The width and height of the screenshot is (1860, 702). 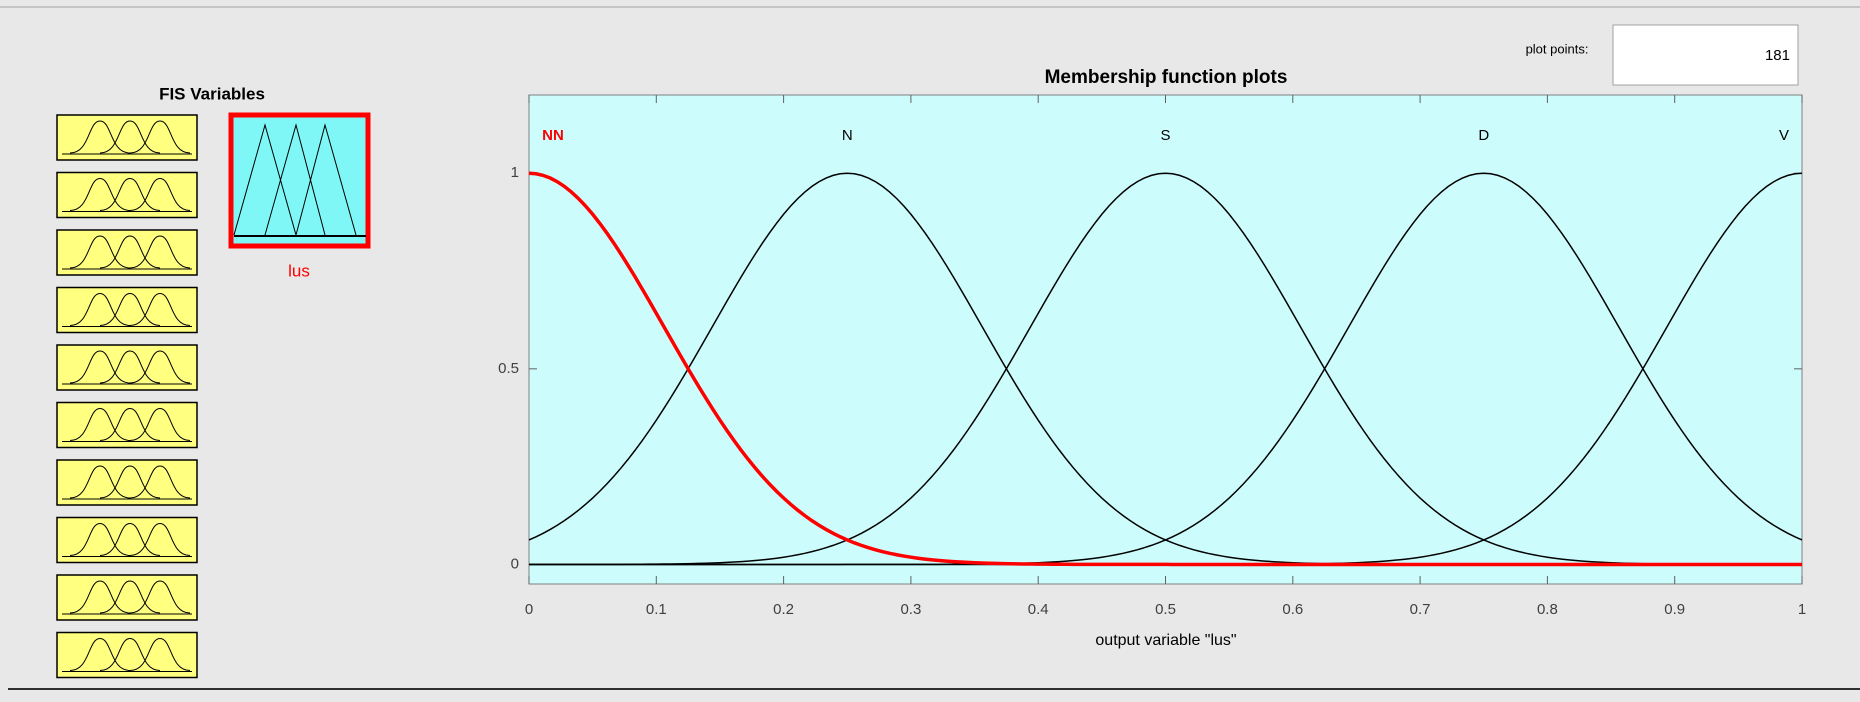 What do you see at coordinates (127, 396) in the screenshot?
I see `input-variables` at bounding box center [127, 396].